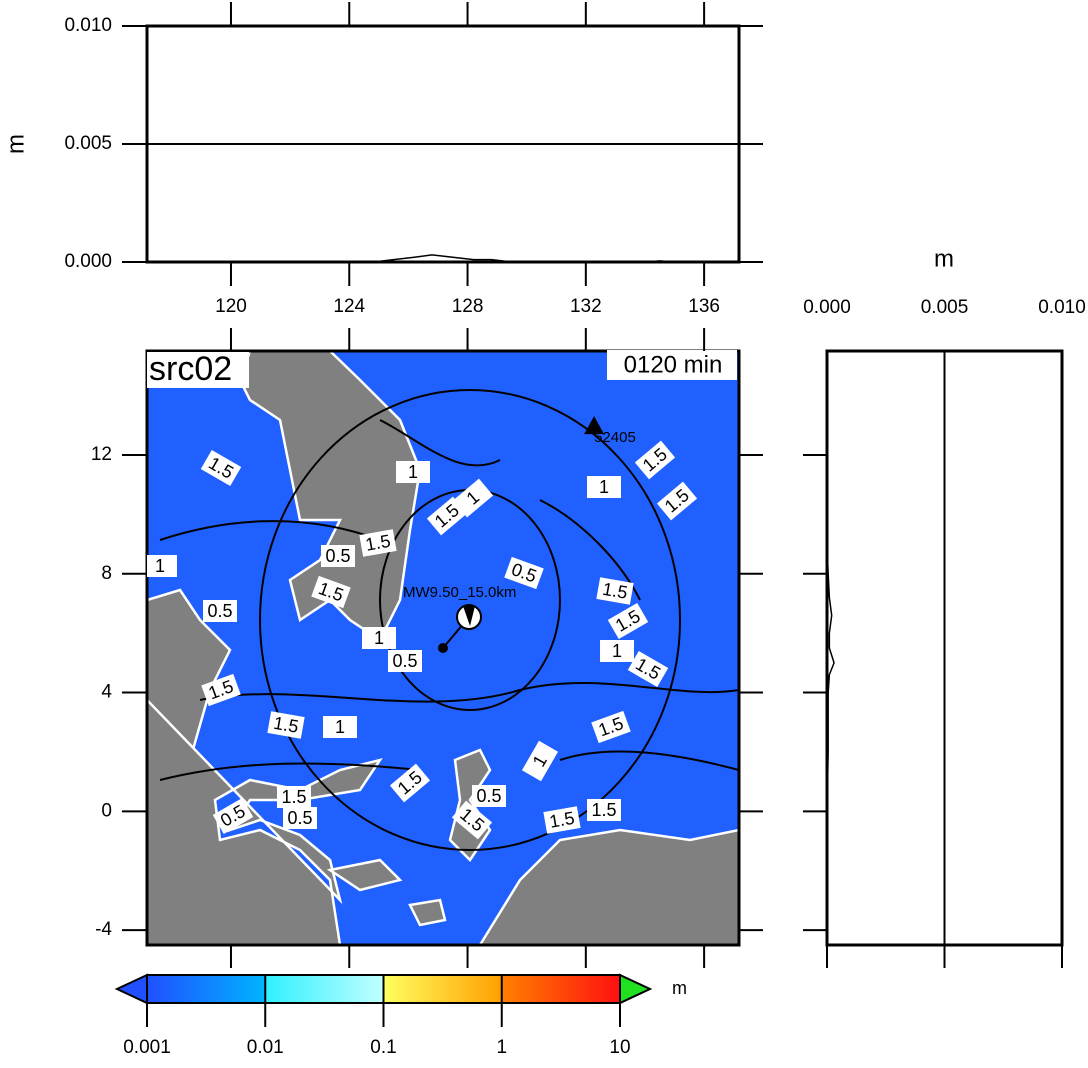  Describe the element at coordinates (231, 306) in the screenshot. I see `x-tick-label: 120` at that location.